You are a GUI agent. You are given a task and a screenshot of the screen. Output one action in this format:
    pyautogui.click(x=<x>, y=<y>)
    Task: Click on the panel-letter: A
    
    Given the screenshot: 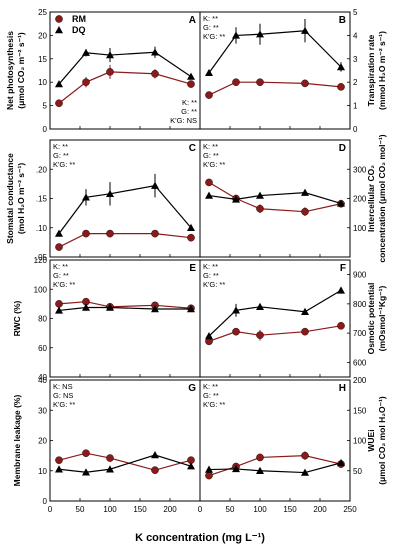 What is the action you would take?
    pyautogui.click(x=192, y=20)
    